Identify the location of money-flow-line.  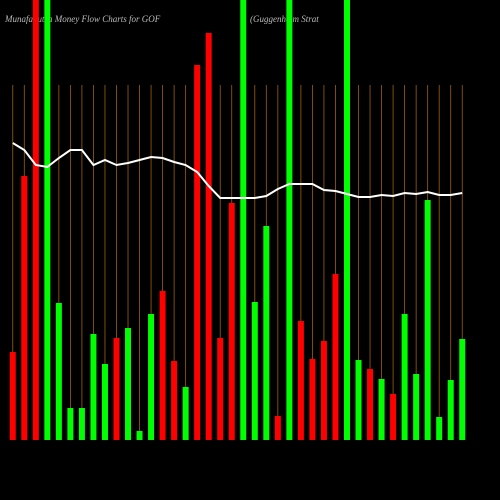
(237, 170).